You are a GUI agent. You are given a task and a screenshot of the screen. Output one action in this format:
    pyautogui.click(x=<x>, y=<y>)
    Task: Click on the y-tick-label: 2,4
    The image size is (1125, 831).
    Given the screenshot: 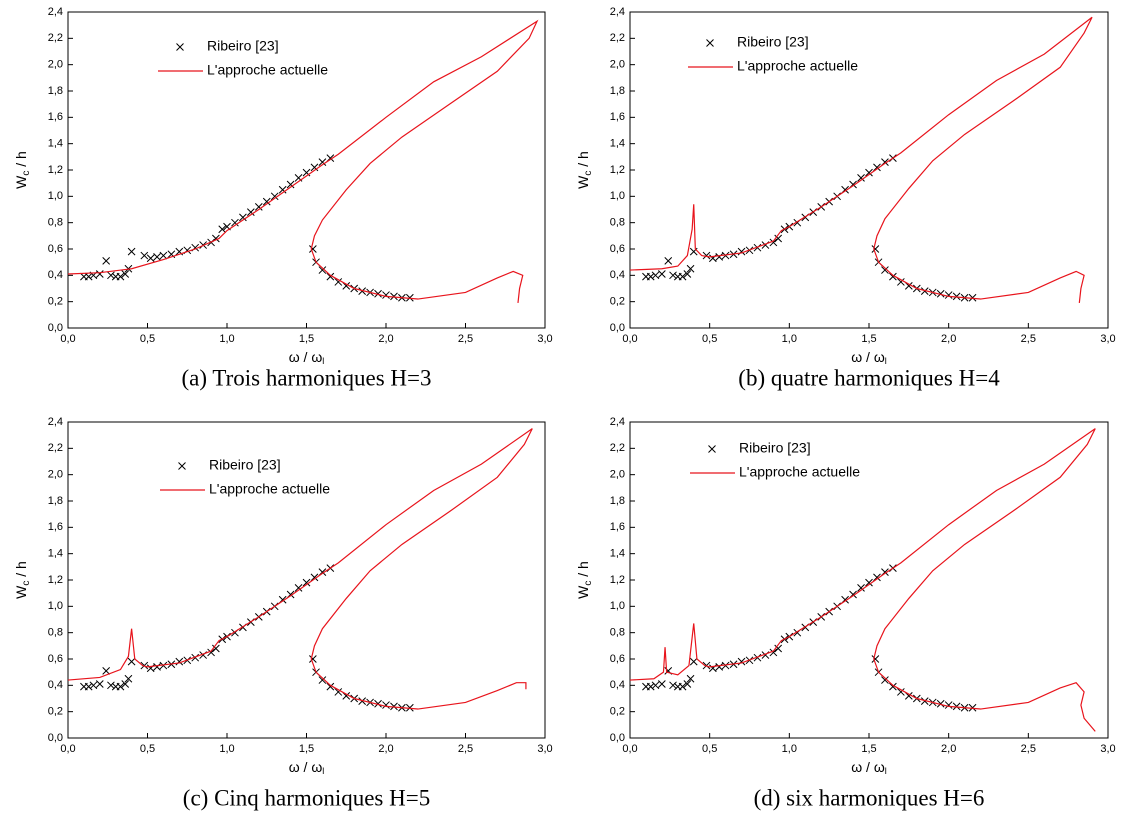 What is the action you would take?
    pyautogui.click(x=55, y=422)
    